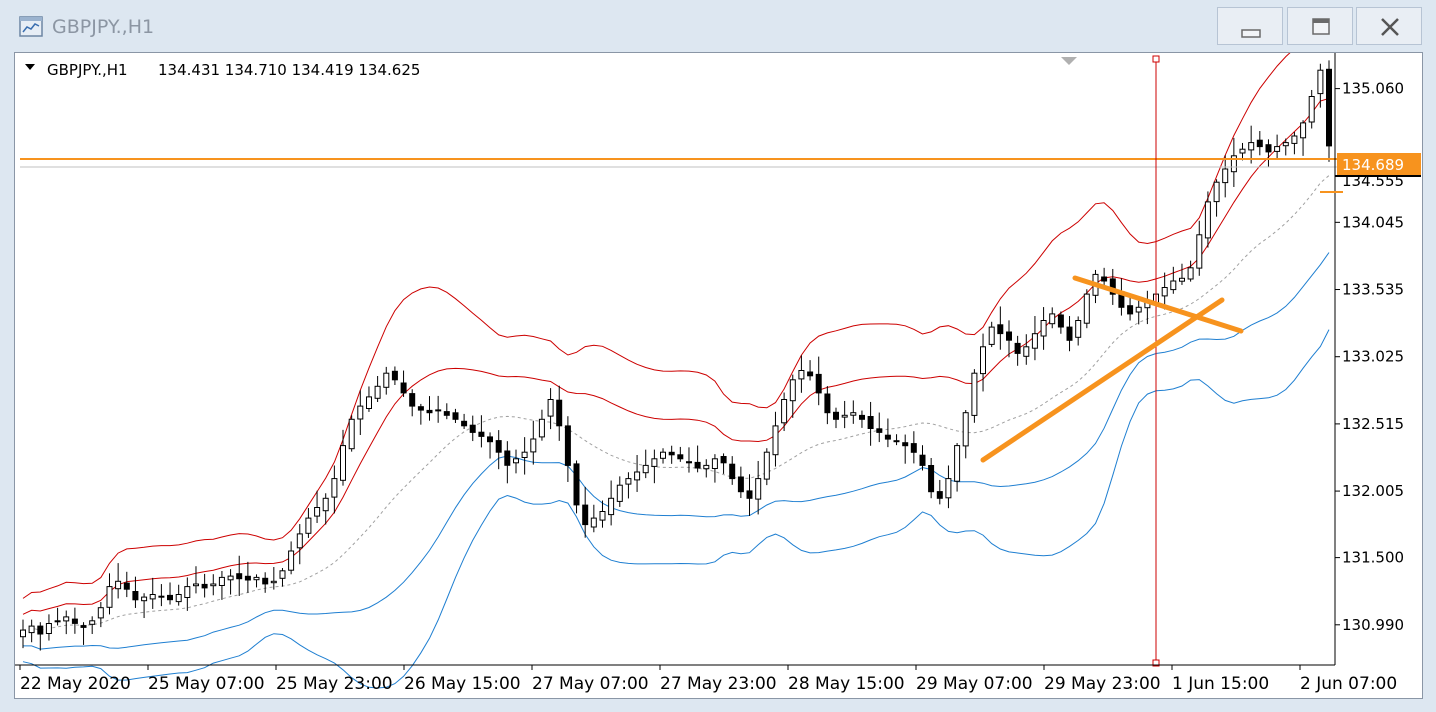  I want to click on trendline-falling, so click(1158, 304).